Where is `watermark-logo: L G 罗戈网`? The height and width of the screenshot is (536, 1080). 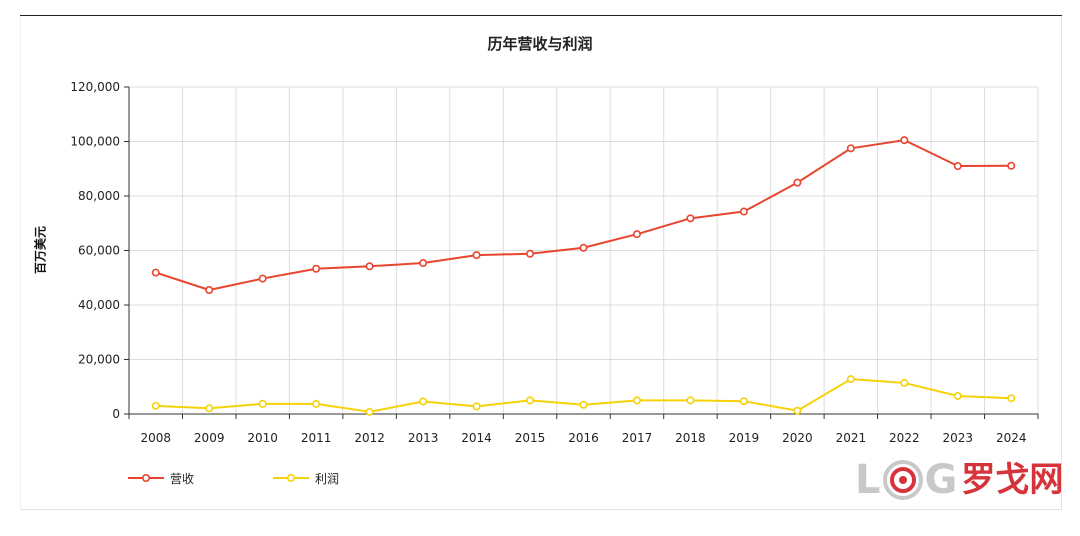
watermark-logo: L G 罗戈网 is located at coordinates (959, 480).